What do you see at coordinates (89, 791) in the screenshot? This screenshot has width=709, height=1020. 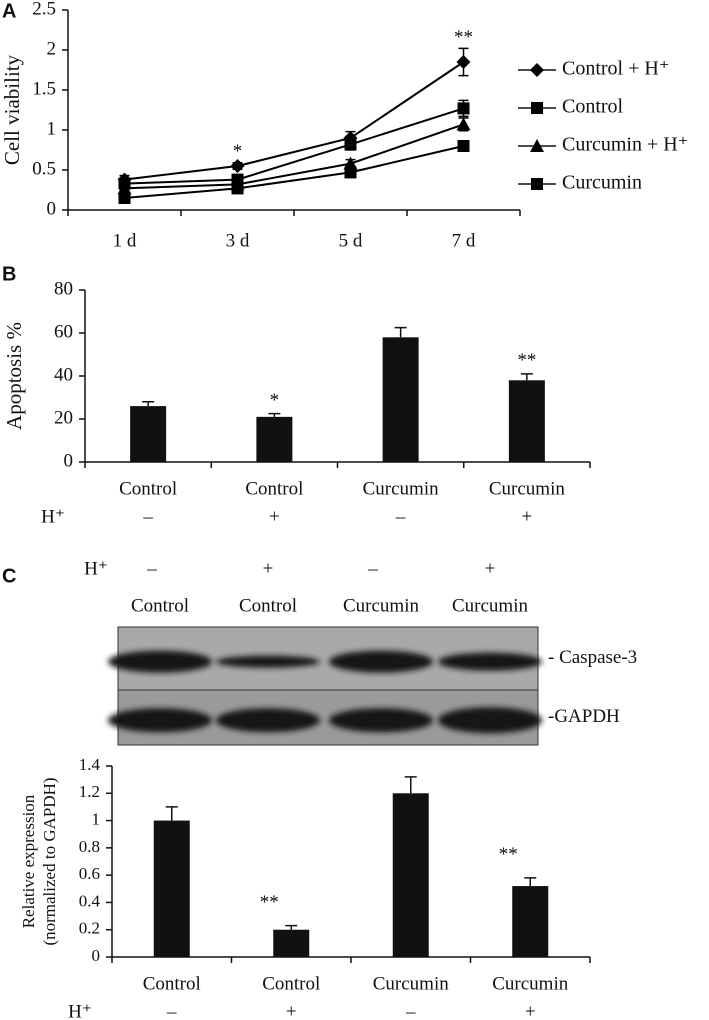 I see `y-tick-label: 1.2` at bounding box center [89, 791].